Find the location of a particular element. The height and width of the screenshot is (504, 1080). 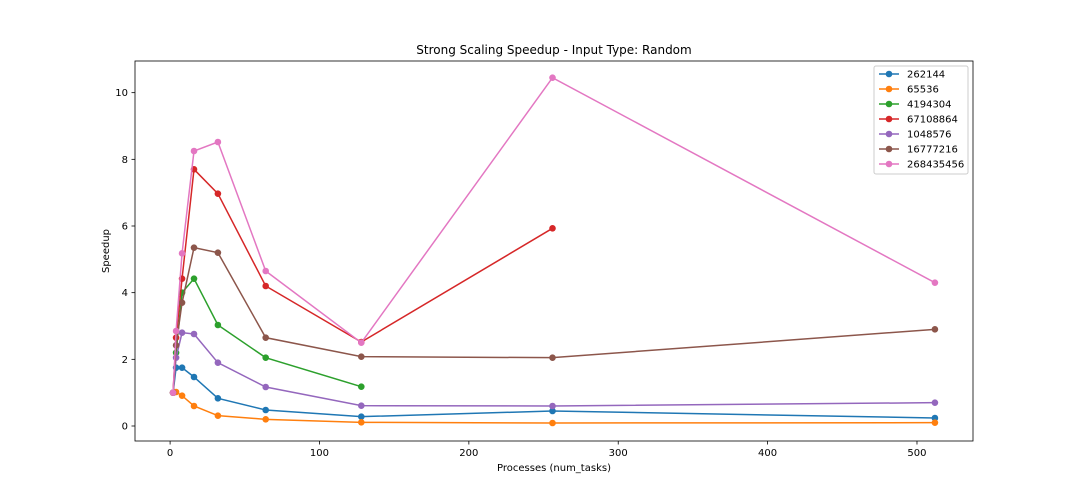

legend-entry: 67108864 is located at coordinates (918, 120).